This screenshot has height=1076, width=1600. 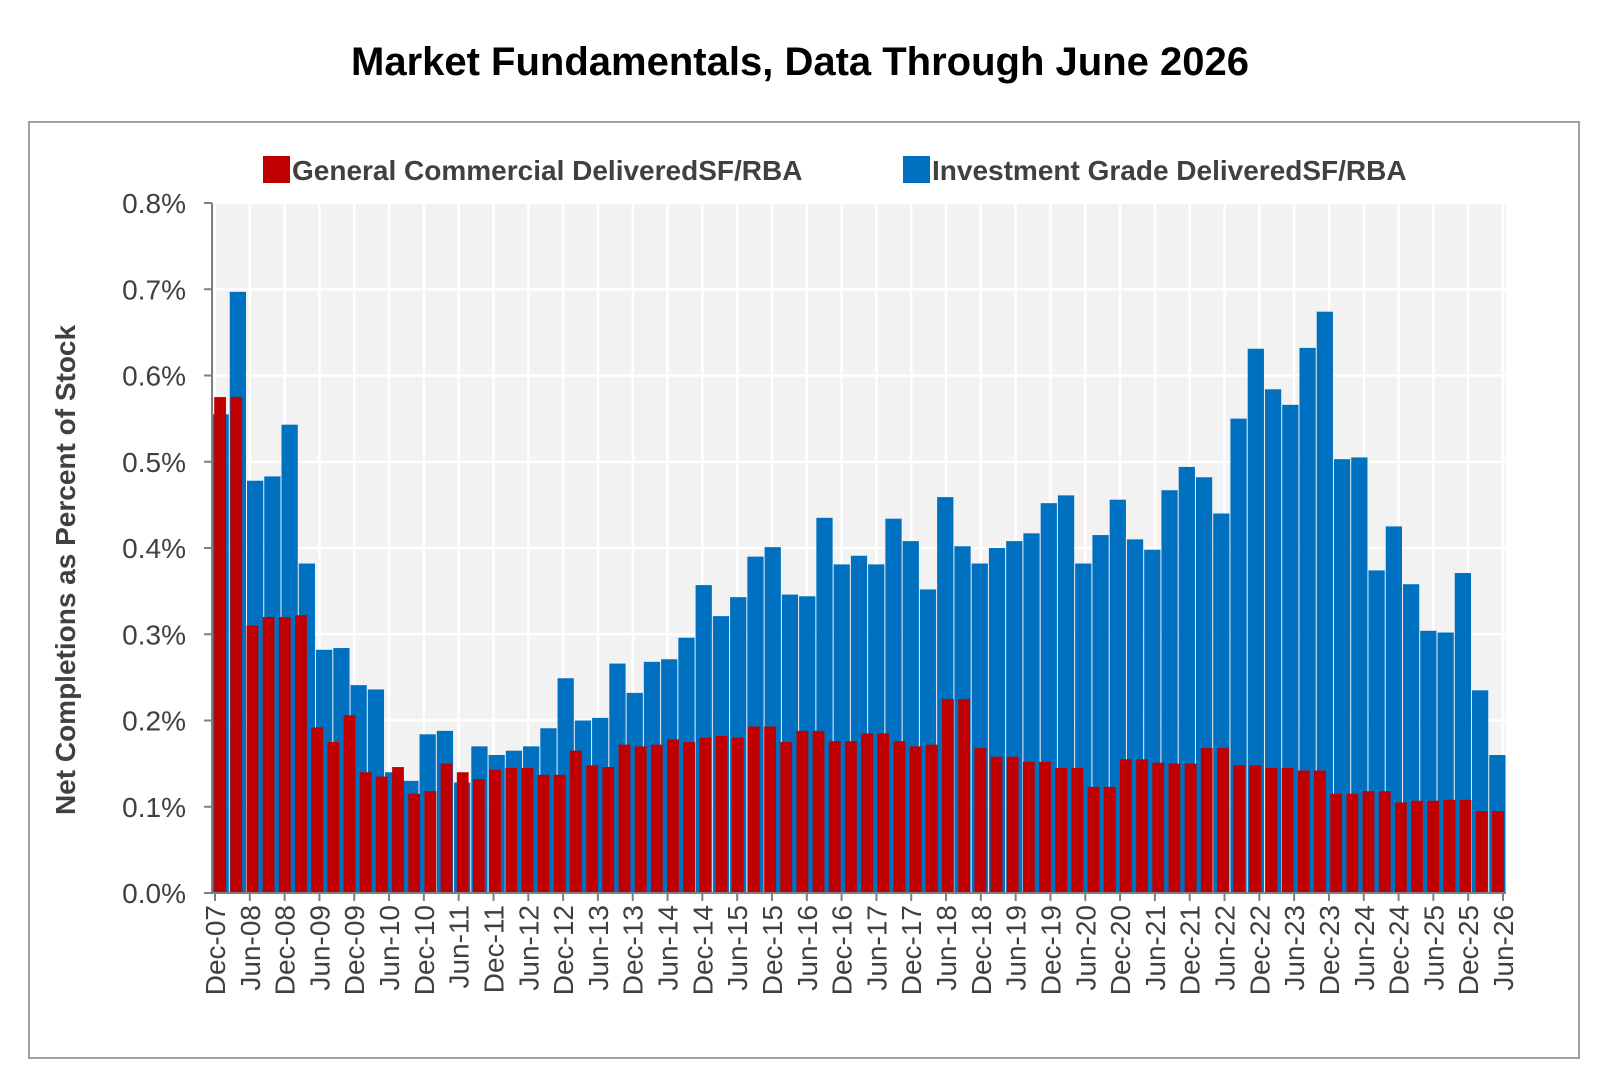 I want to click on x-tick-label: Jun-11, so click(x=459, y=947).